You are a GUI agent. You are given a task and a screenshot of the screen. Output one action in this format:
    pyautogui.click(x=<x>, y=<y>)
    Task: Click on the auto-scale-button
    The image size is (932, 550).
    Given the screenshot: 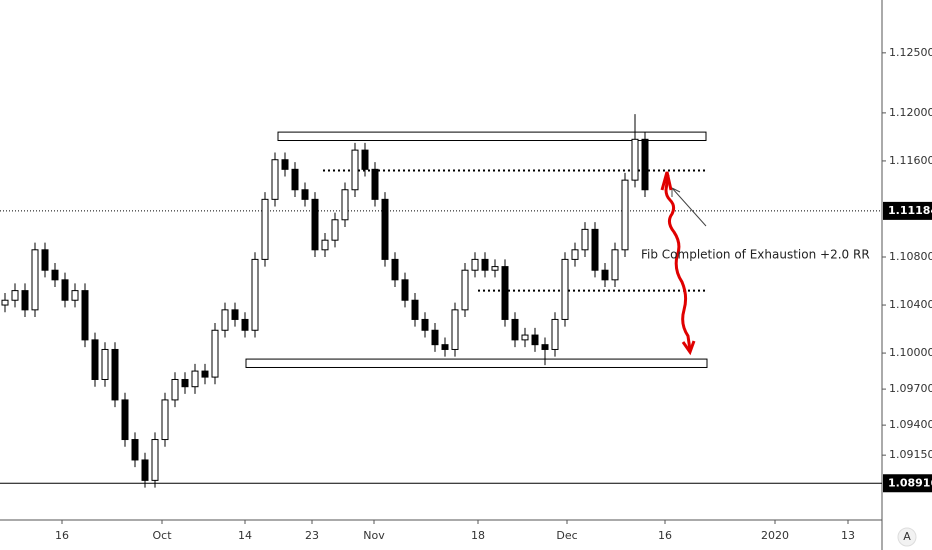 What is the action you would take?
    pyautogui.click(x=907, y=537)
    